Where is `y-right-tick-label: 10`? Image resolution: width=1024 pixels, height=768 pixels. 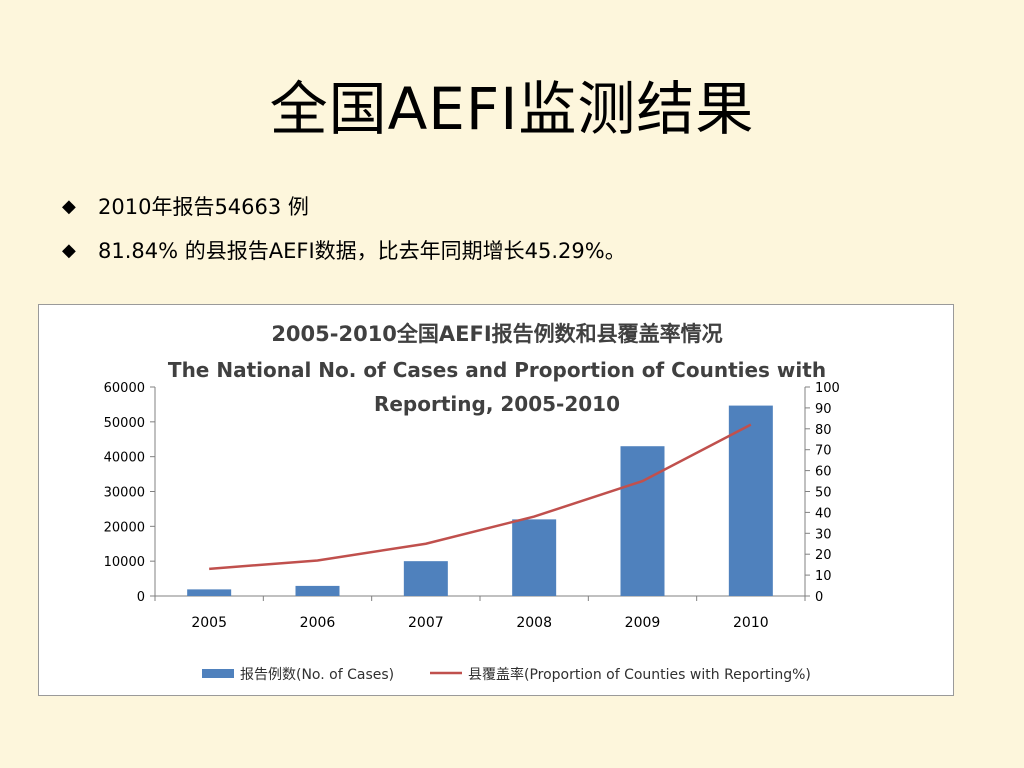
y-right-tick-label: 10 is located at coordinates (823, 576).